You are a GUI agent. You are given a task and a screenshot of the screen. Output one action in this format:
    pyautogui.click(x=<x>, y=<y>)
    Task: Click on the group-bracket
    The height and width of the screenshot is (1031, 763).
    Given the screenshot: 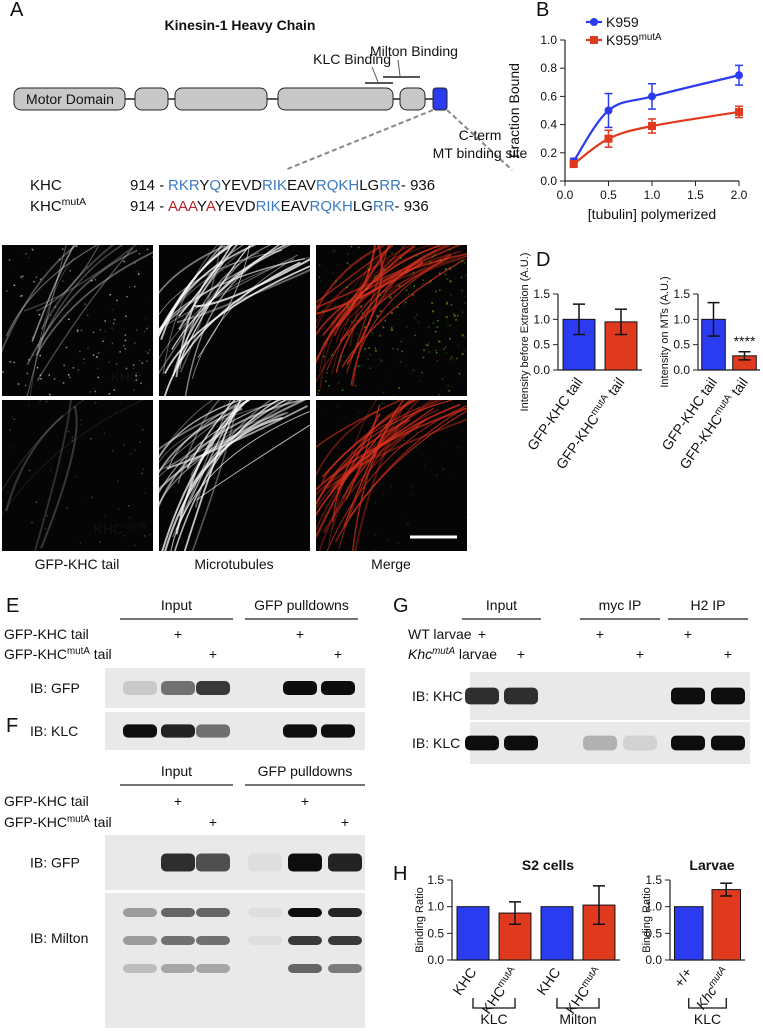 What is the action you would take?
    pyautogui.click(x=578, y=1003)
    